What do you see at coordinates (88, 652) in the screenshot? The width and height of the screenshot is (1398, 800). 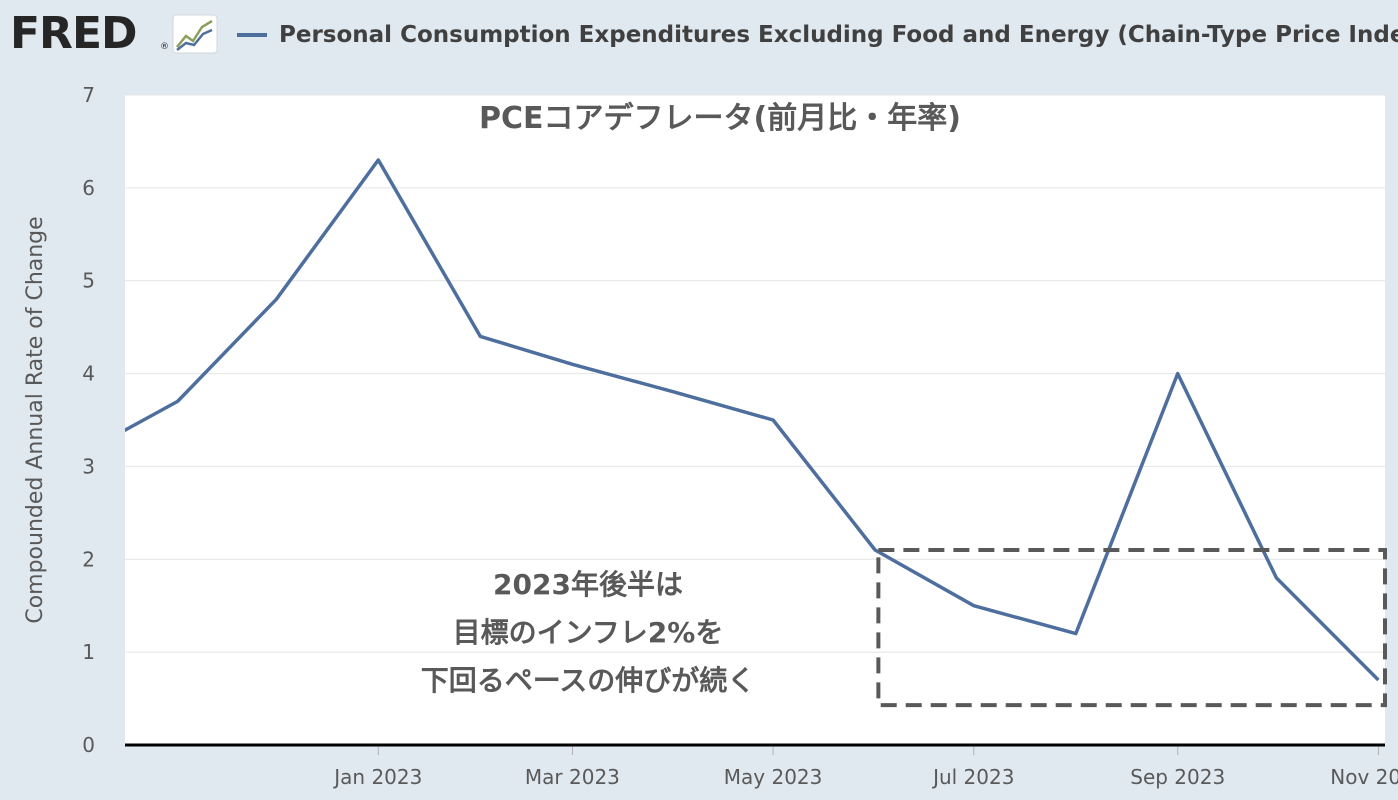 I see `y-tick-label: 1` at bounding box center [88, 652].